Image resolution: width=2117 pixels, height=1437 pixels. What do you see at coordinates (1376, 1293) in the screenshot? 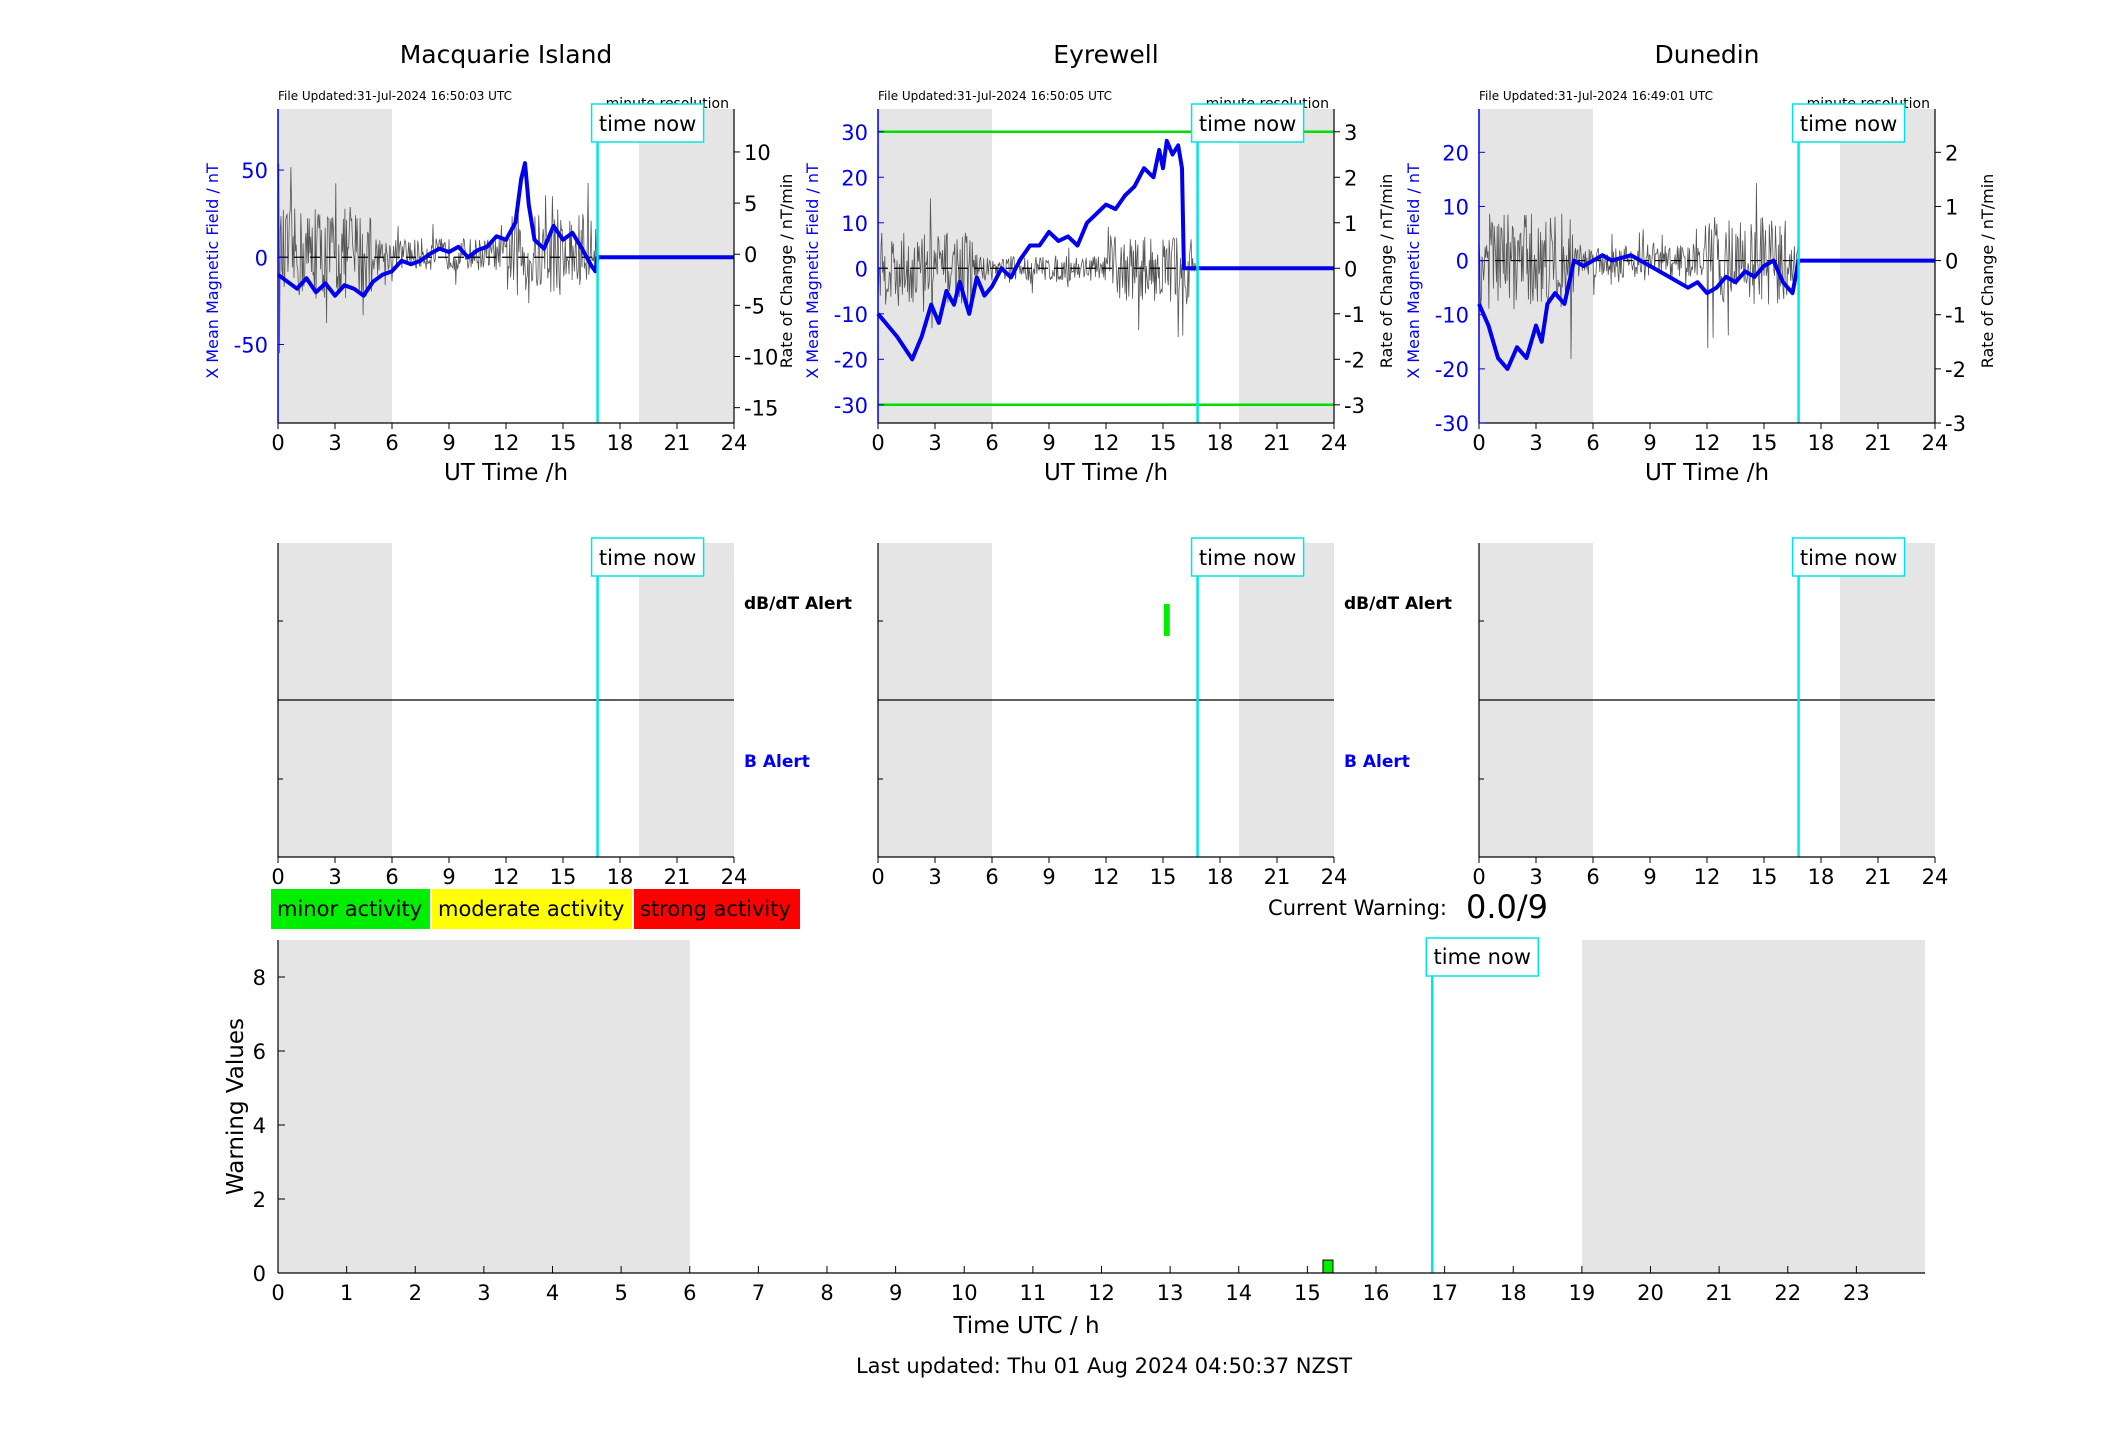
I see `x-tick-label: 16` at bounding box center [1376, 1293].